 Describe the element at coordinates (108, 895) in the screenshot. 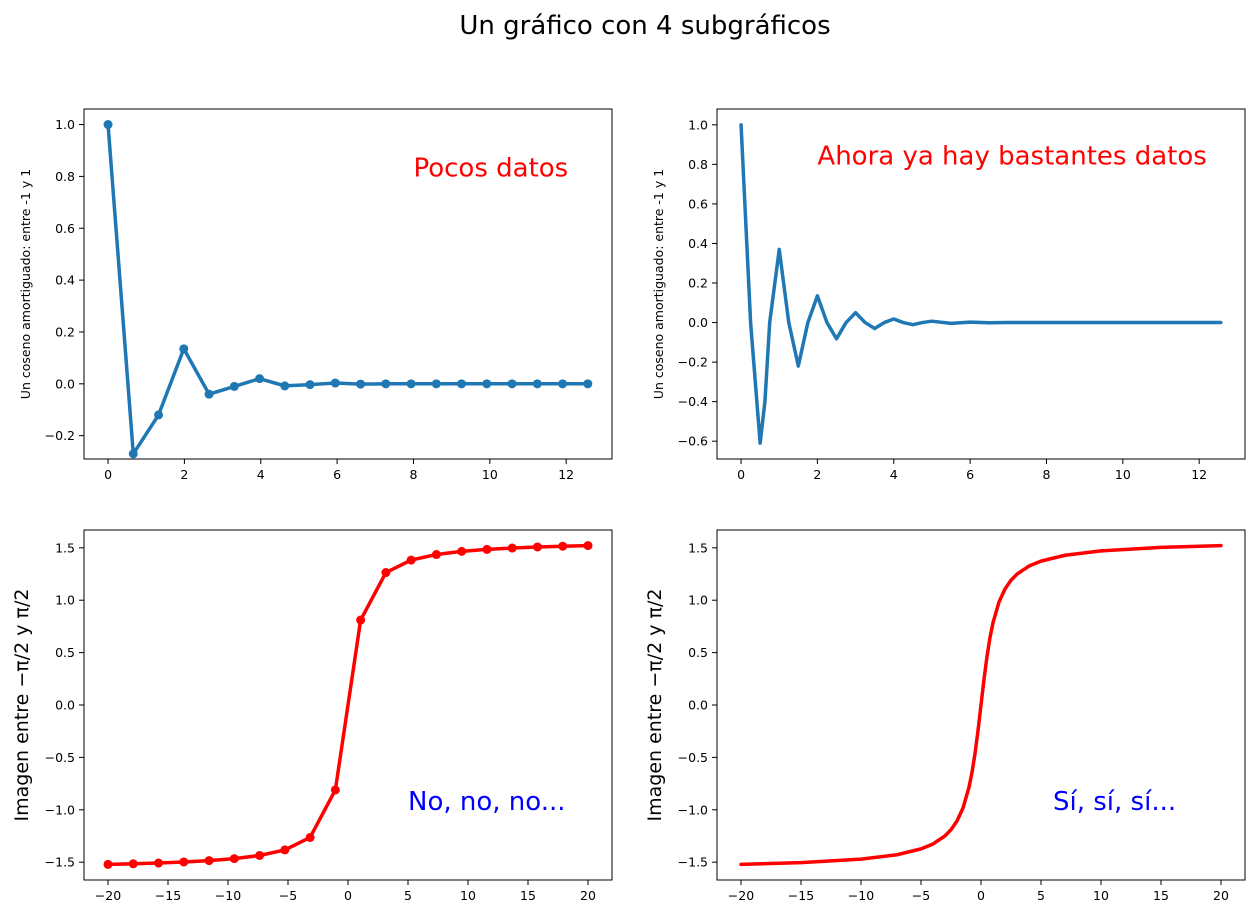

I see `x-tick-label: −20` at that location.